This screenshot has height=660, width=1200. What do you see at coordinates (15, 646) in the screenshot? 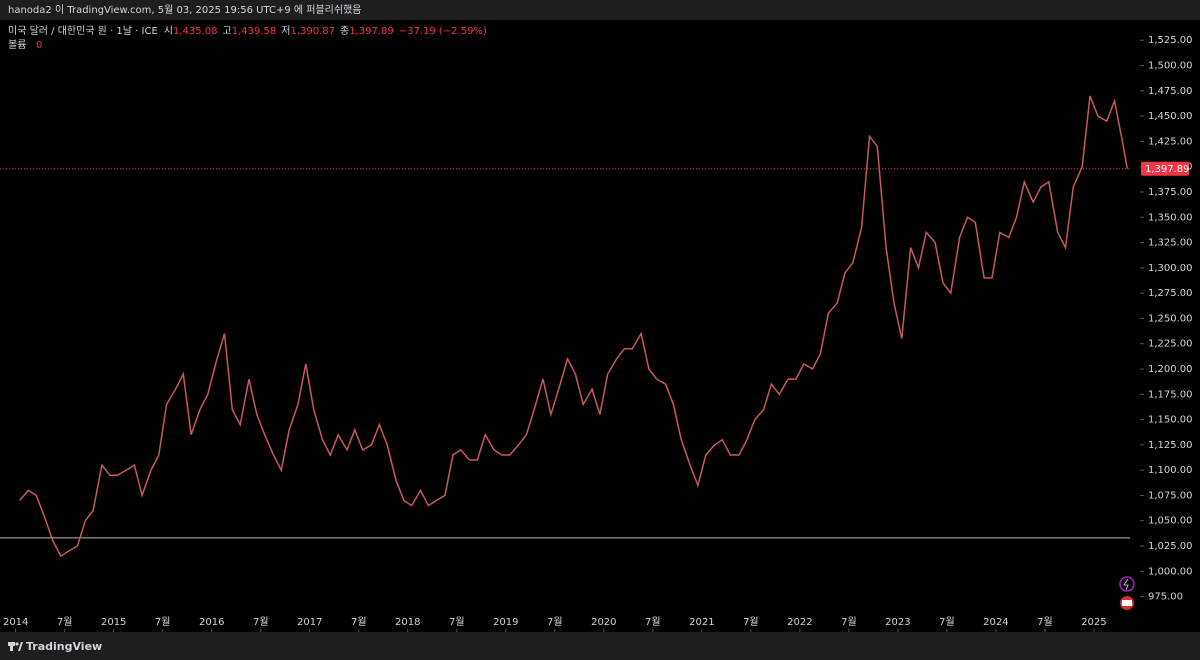
I see `tv-logo` at bounding box center [15, 646].